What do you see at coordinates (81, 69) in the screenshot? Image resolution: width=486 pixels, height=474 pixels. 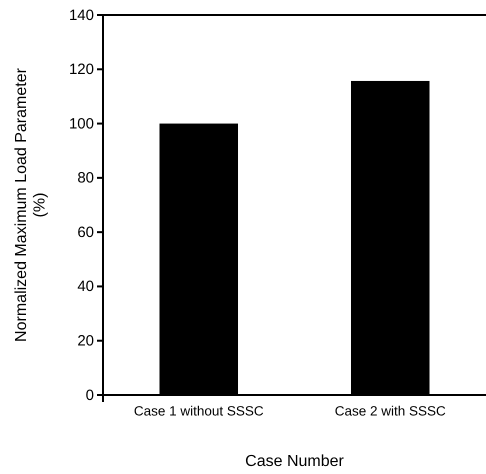 I see `y-tick-label: 120` at bounding box center [81, 69].